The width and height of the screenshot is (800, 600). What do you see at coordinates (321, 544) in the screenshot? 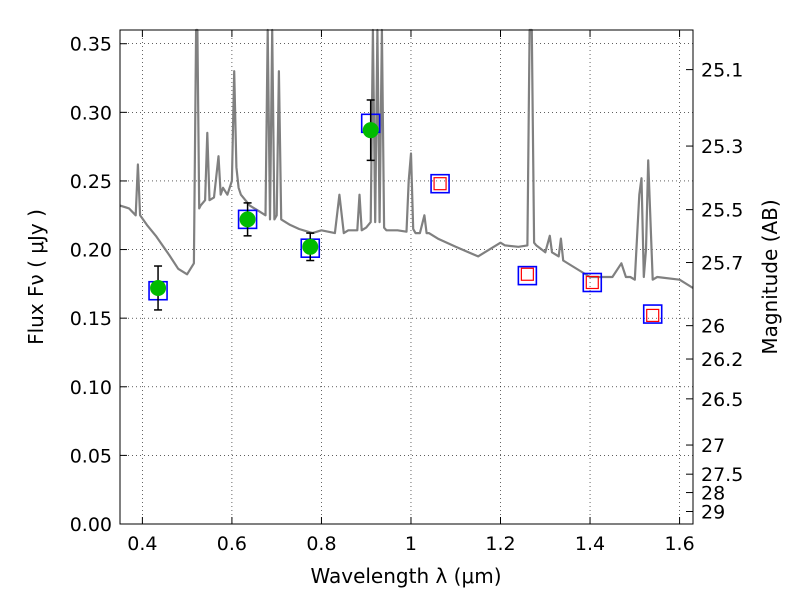
I see `x-tick-label: 0.8` at bounding box center [321, 544].